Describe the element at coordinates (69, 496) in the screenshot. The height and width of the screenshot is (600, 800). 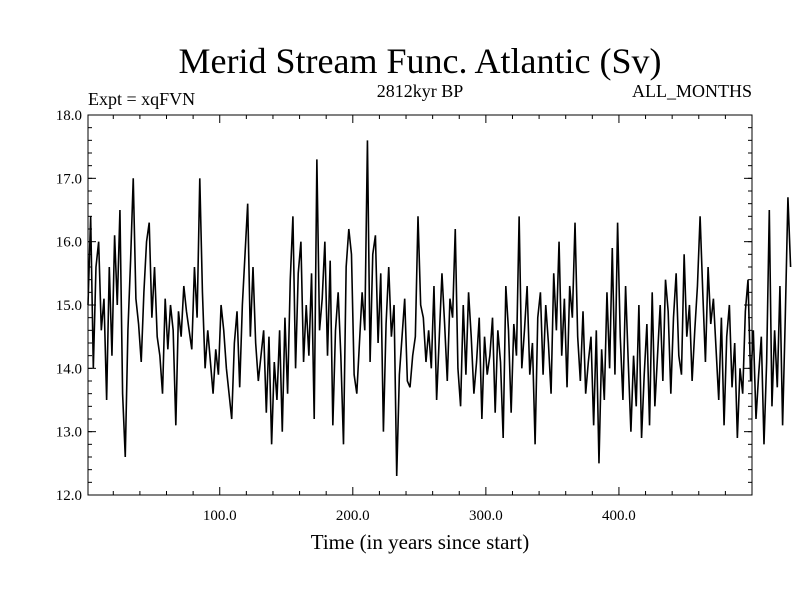
I see `y-tick-label: 12.0` at that location.